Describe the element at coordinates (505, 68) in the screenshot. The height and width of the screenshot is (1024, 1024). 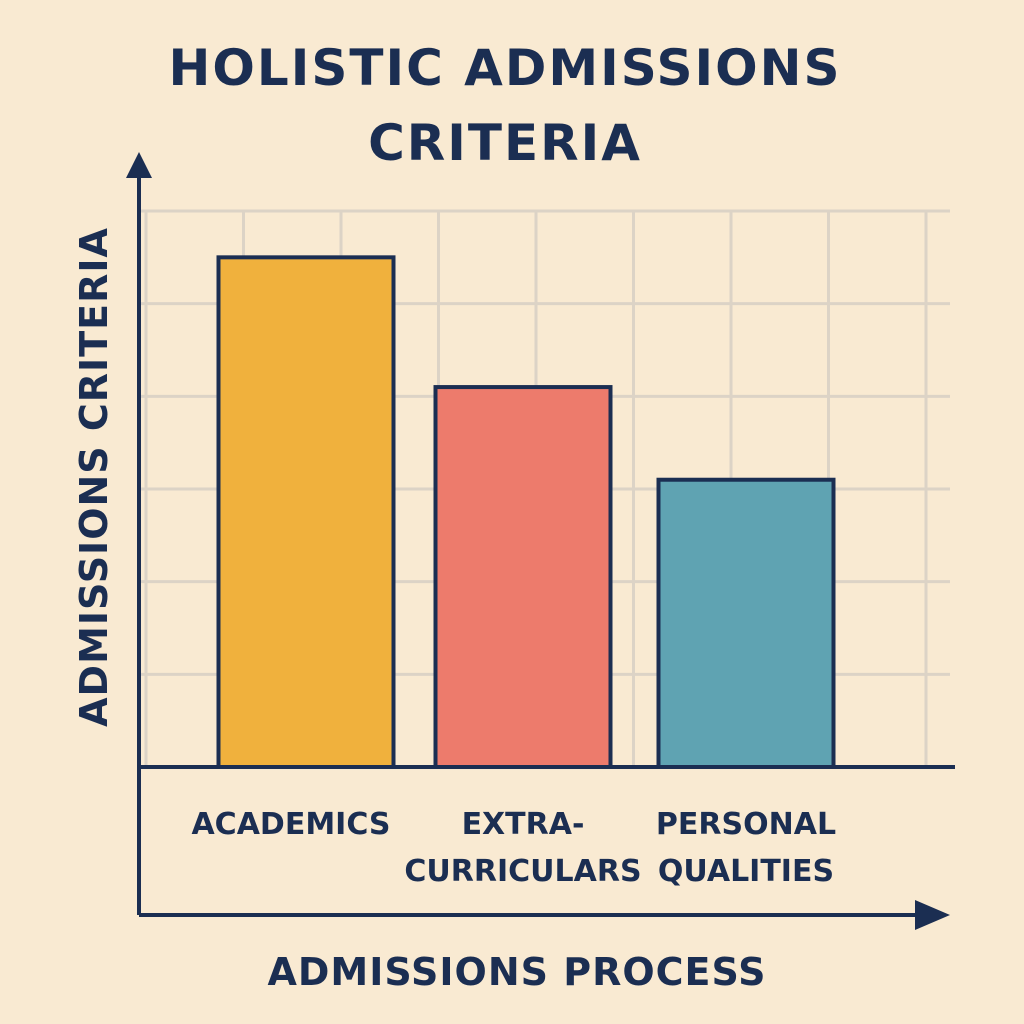
I see `chart-title-line-1: HOLISTIC ADMISSIONS` at that location.